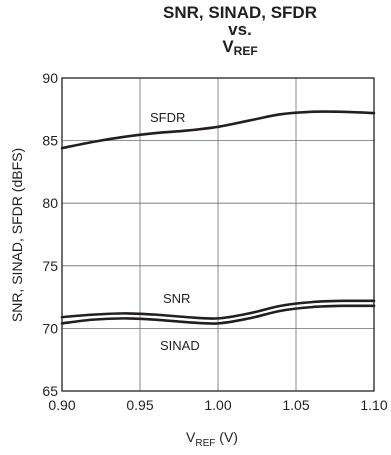 The image size is (391, 455). I want to click on title-line-3: VREF, so click(240, 49).